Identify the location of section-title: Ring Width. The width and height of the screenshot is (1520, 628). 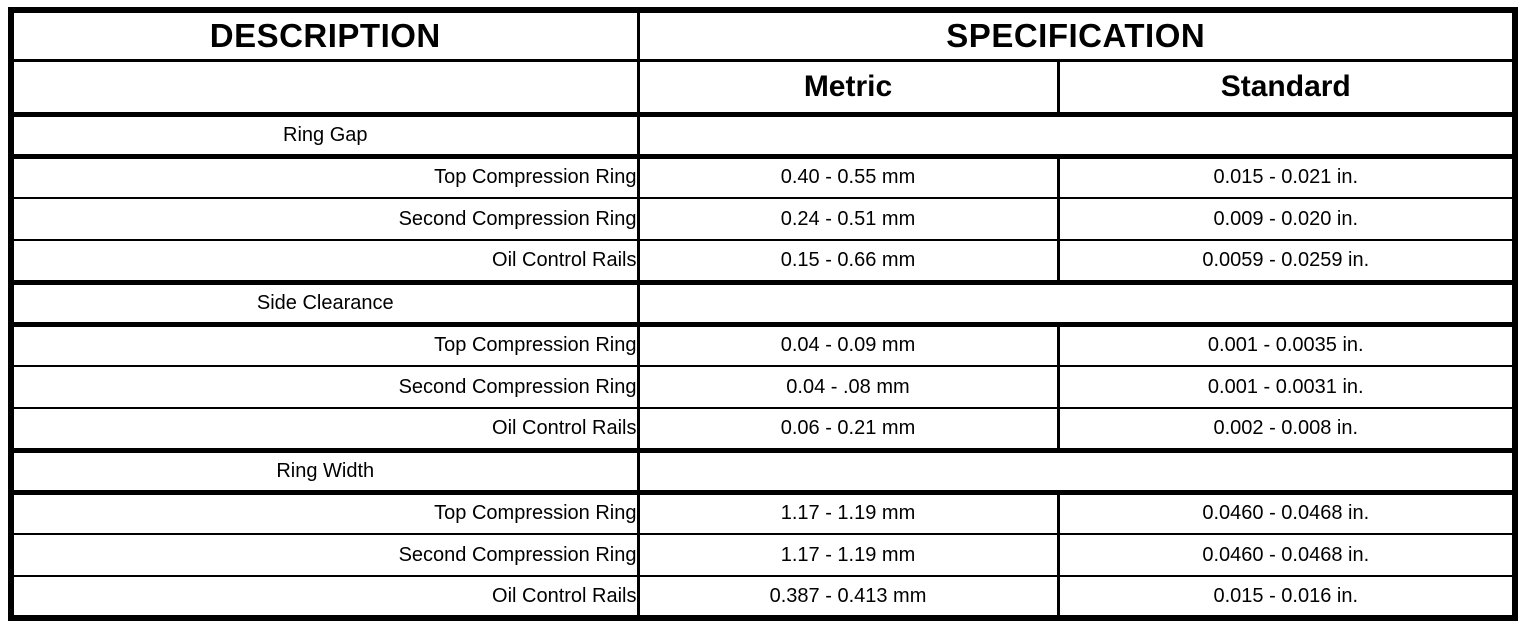
(324, 471).